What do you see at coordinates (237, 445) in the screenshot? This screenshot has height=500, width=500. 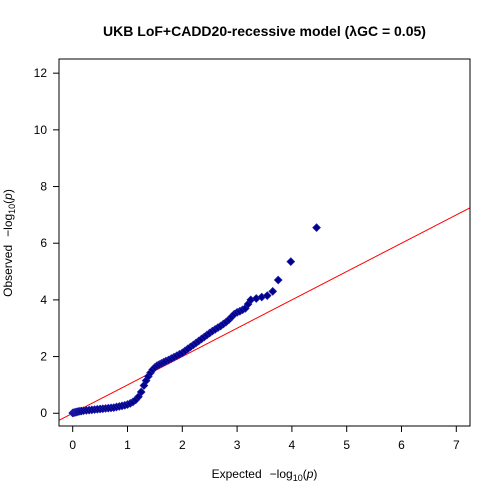 I see `x-tick-label: 3` at bounding box center [237, 445].